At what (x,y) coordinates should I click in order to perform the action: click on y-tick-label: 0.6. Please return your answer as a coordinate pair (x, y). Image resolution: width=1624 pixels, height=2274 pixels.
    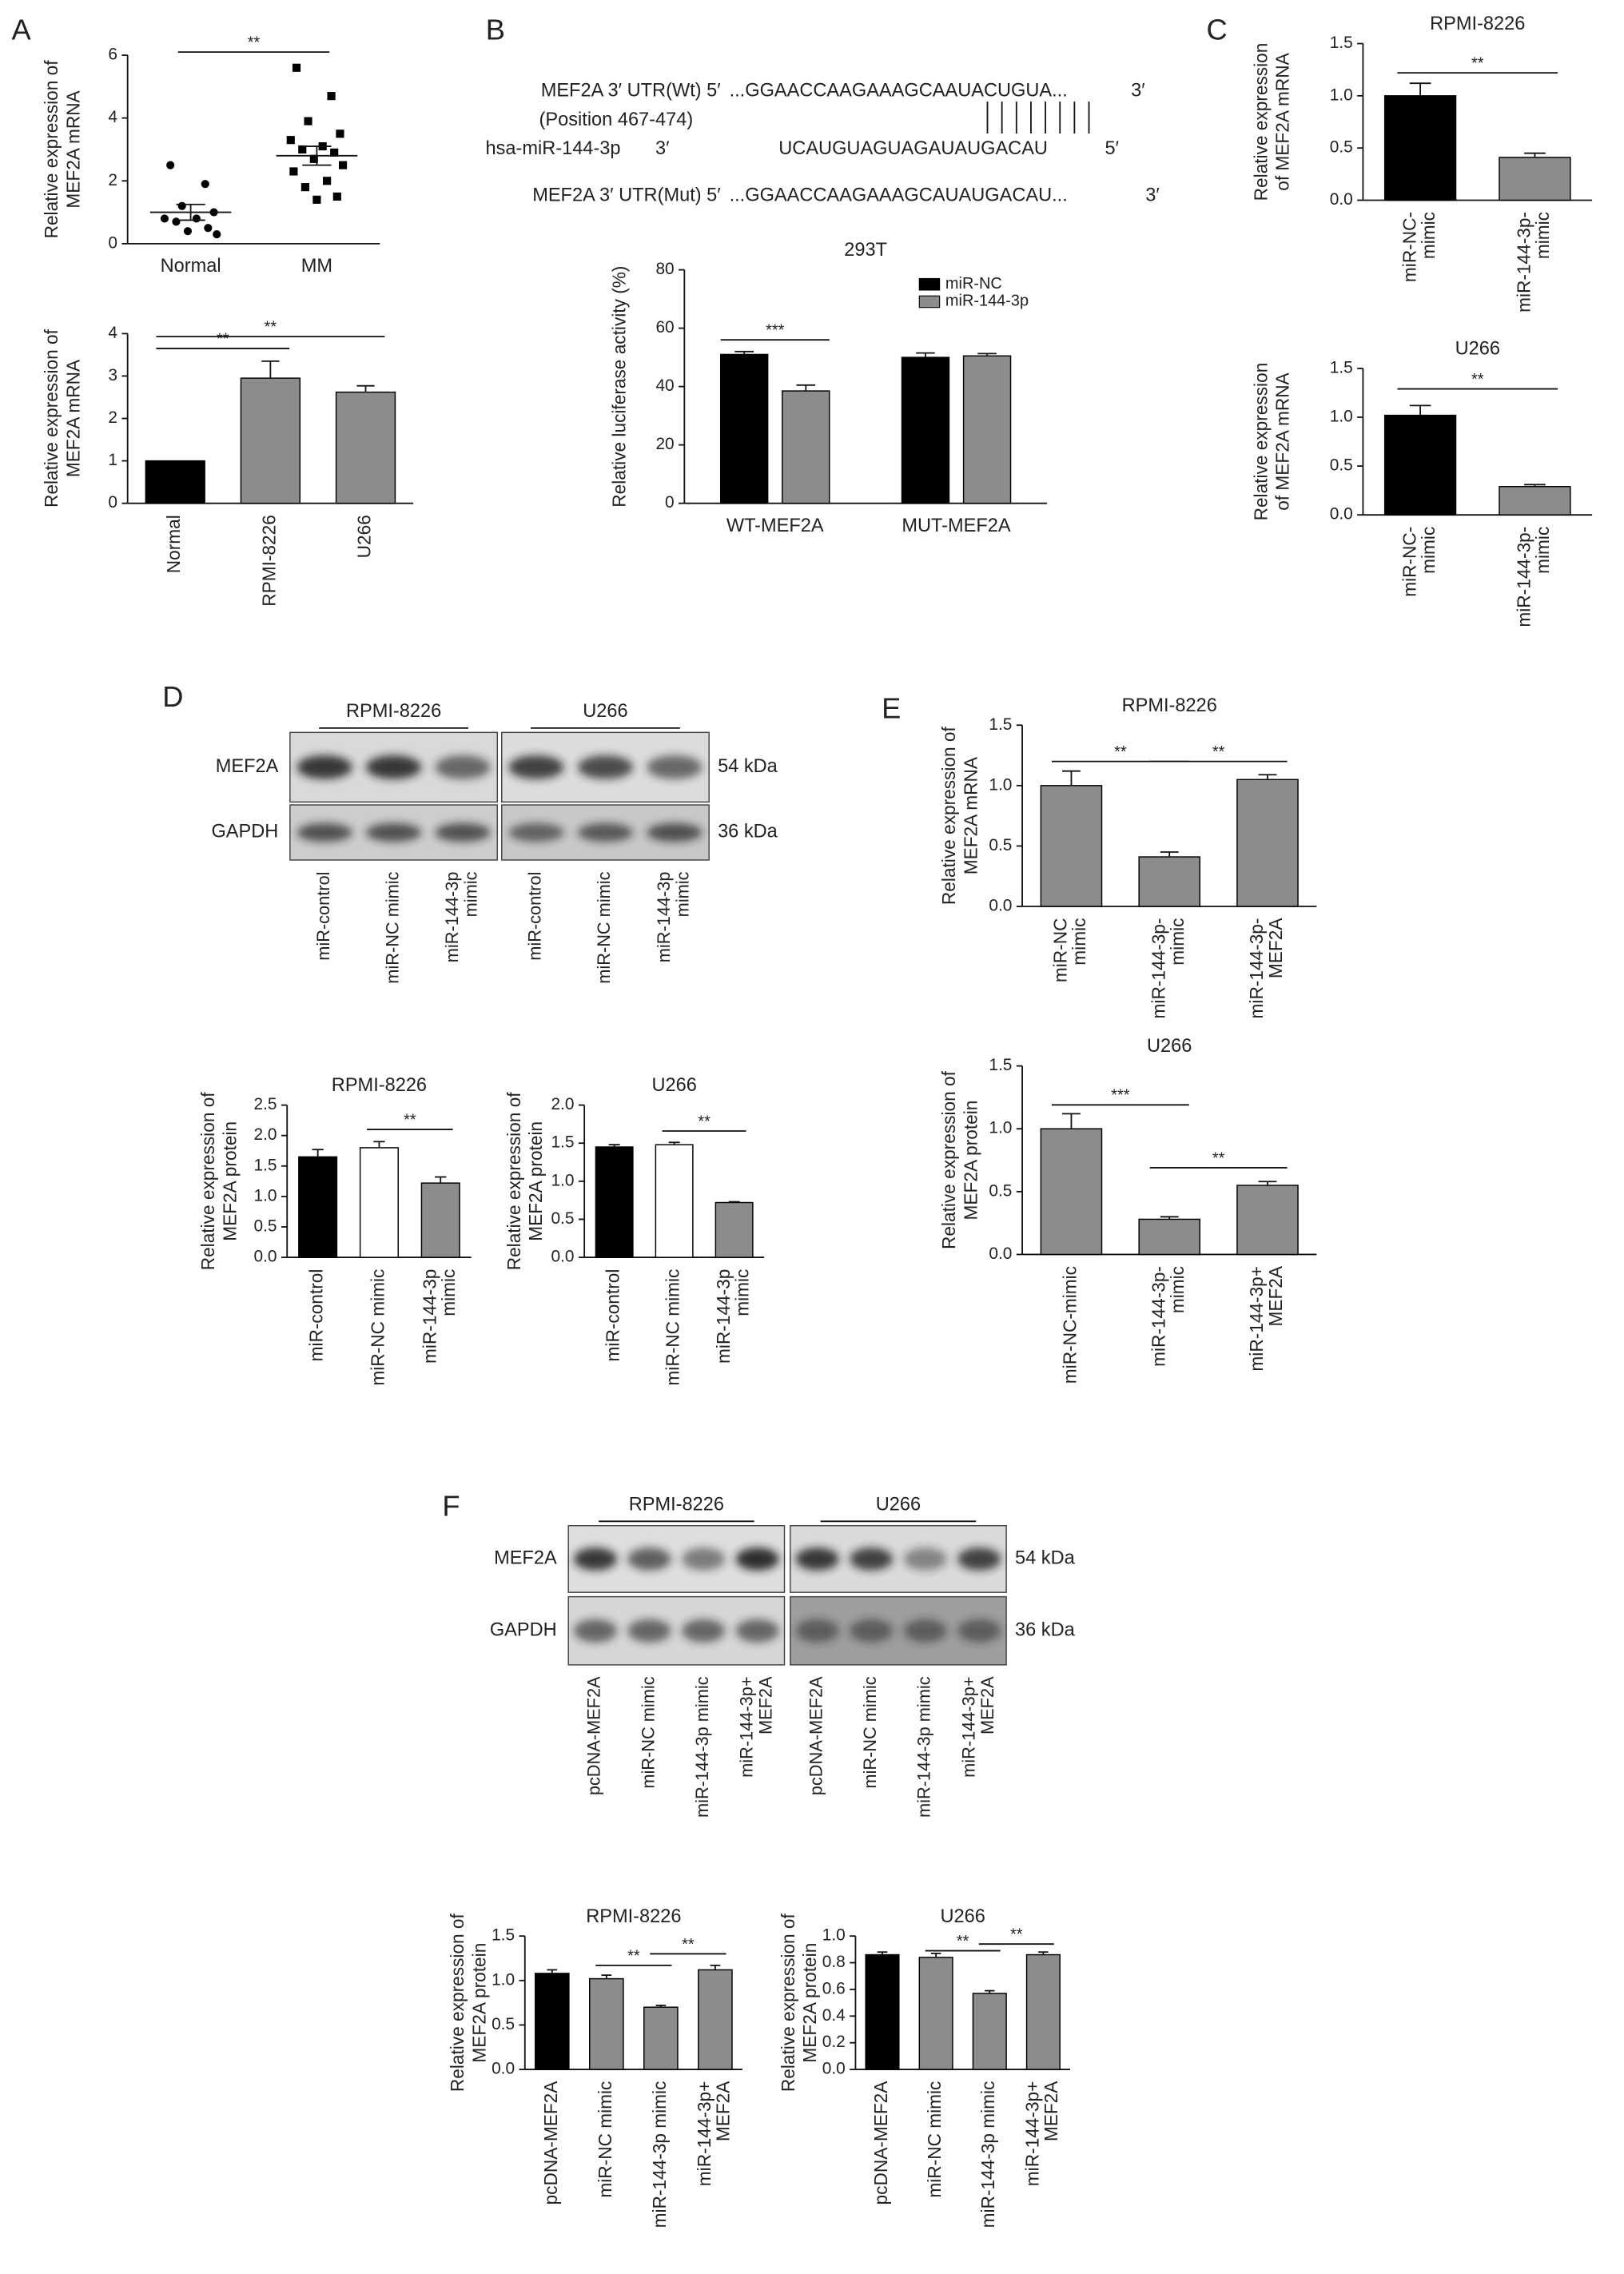
    Looking at the image, I should click on (834, 1988).